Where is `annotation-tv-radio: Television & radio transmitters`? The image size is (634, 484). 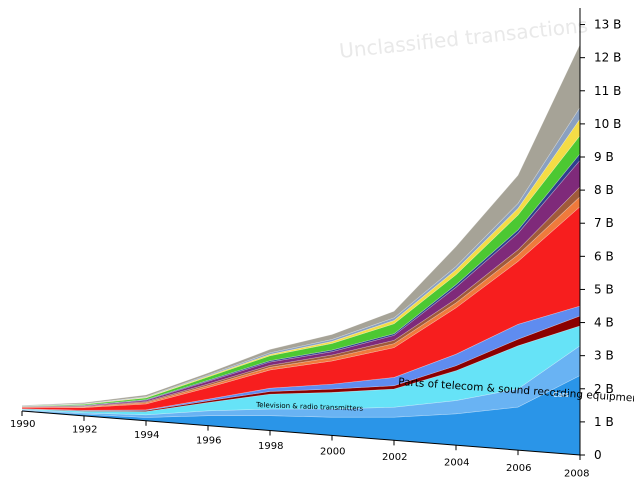
annotation-tv-radio: Television & radio transmitters is located at coordinates (309, 407).